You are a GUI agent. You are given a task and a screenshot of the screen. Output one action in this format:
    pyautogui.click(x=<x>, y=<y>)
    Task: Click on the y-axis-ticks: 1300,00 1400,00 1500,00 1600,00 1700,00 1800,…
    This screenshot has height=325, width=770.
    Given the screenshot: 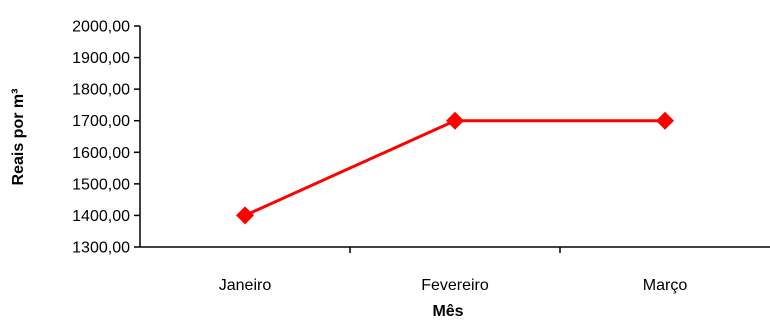 What is the action you would take?
    pyautogui.click(x=106, y=138)
    